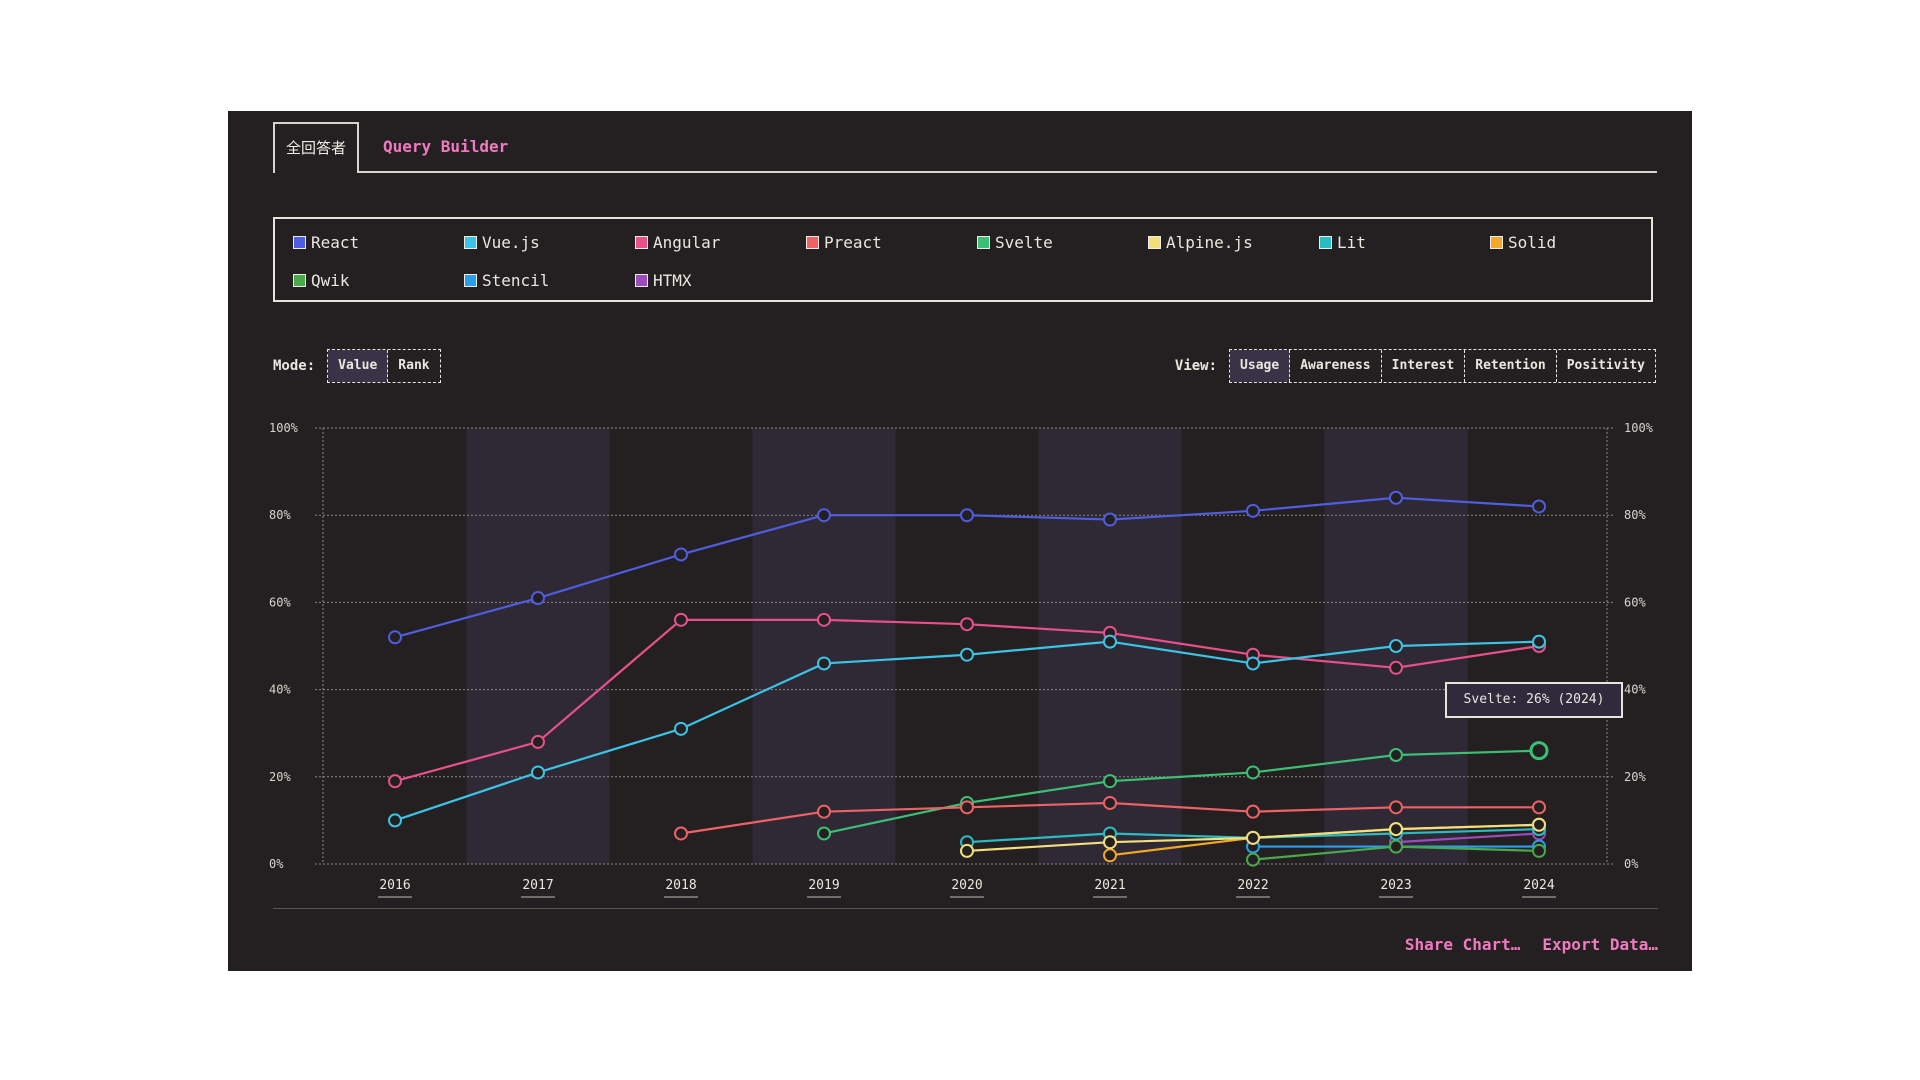 The height and width of the screenshot is (1080, 1920). I want to click on y-tick-label-right: 20%, so click(1635, 777).